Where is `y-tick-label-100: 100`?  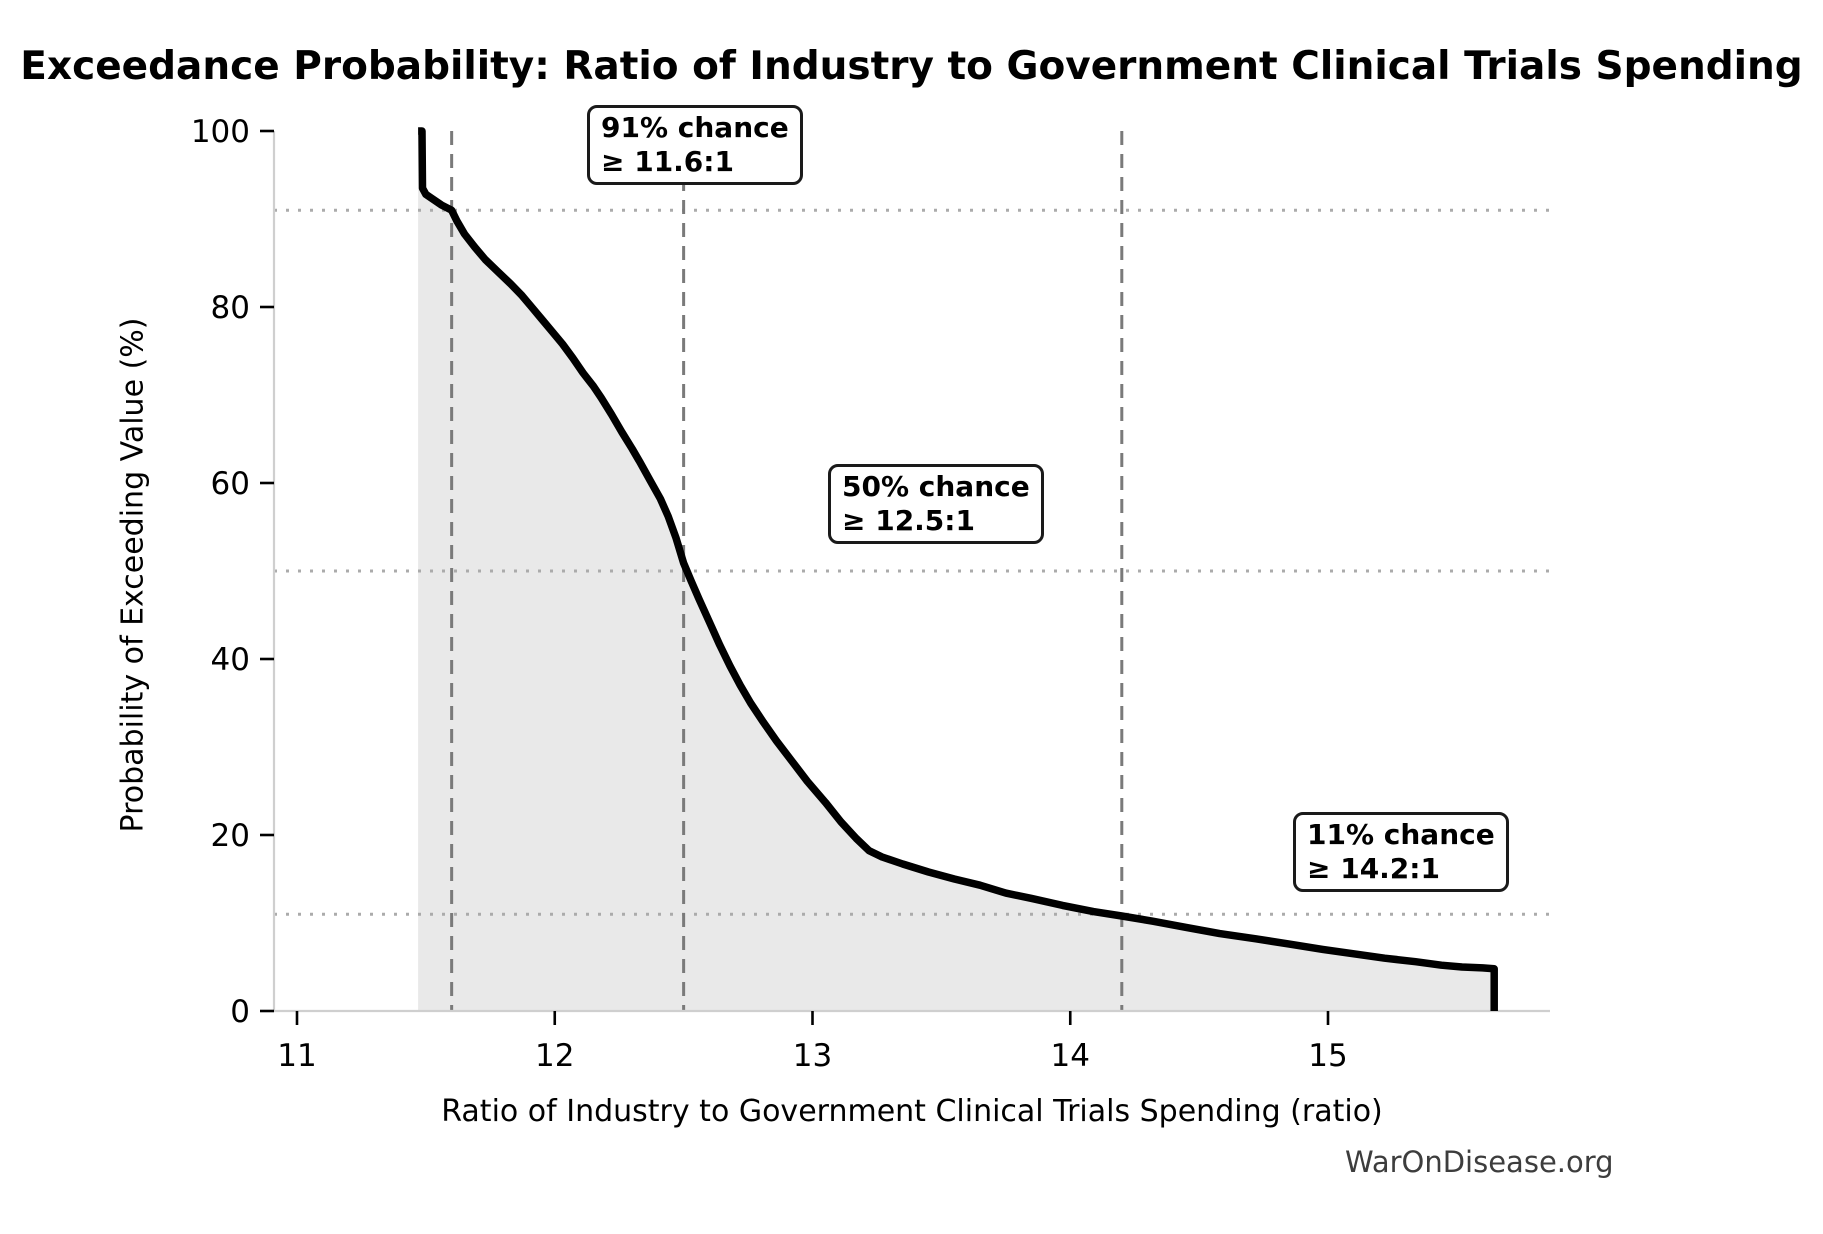
y-tick-label-100: 100 is located at coordinates (220, 132).